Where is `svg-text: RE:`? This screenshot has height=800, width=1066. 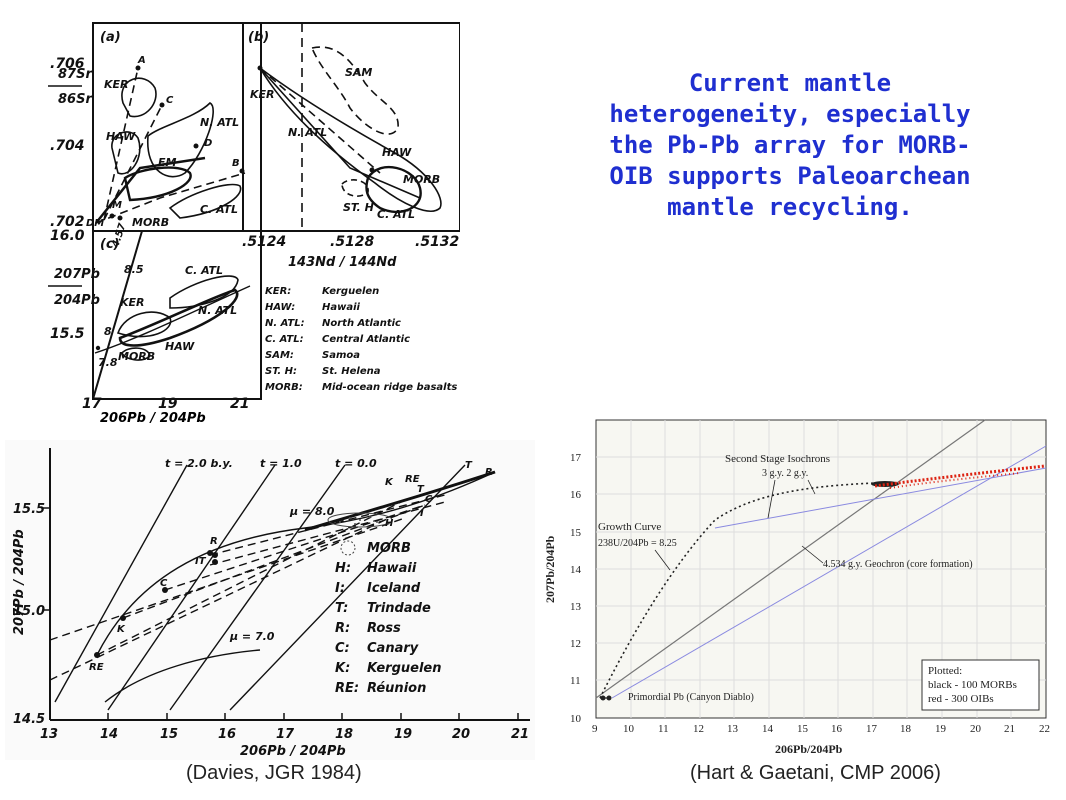 svg-text: RE: is located at coordinates (347, 688).